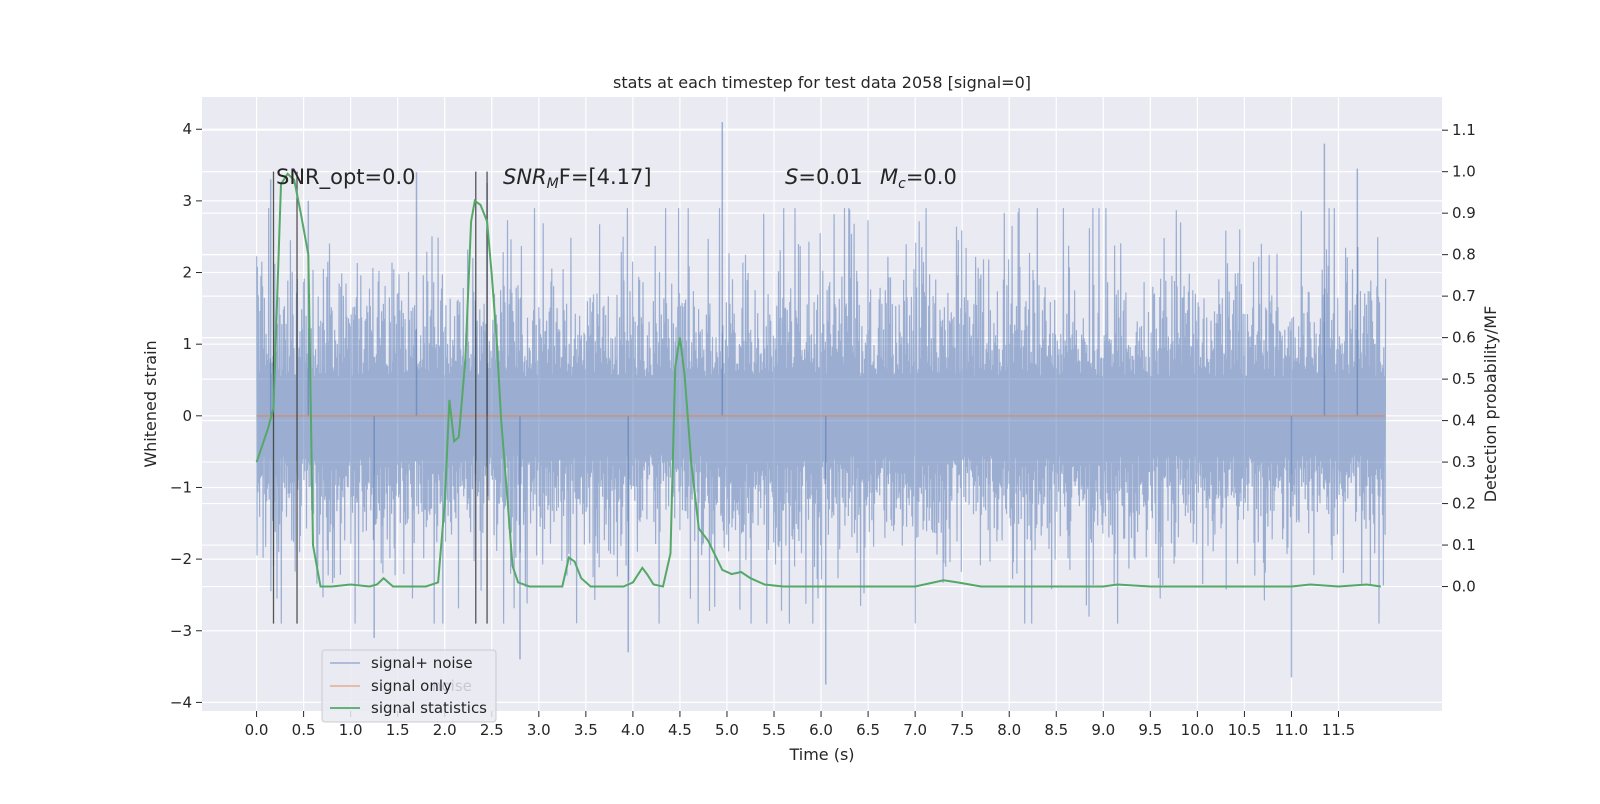  Describe the element at coordinates (445, 730) in the screenshot. I see `x-tick-label: 2.0` at that location.